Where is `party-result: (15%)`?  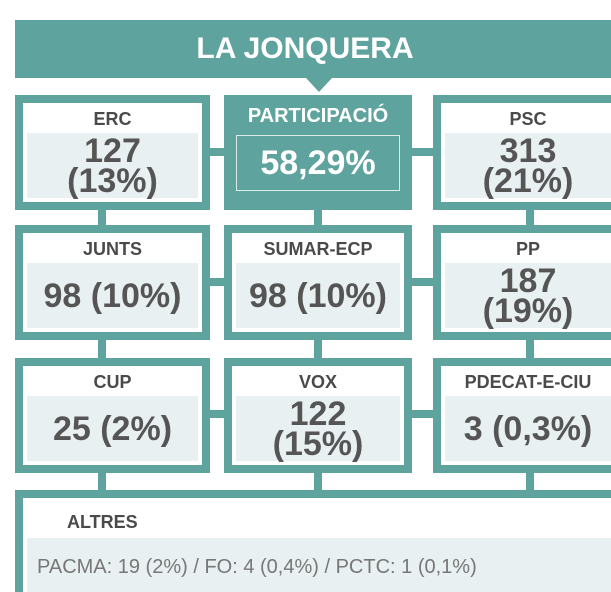 party-result: (15%) is located at coordinates (318, 443).